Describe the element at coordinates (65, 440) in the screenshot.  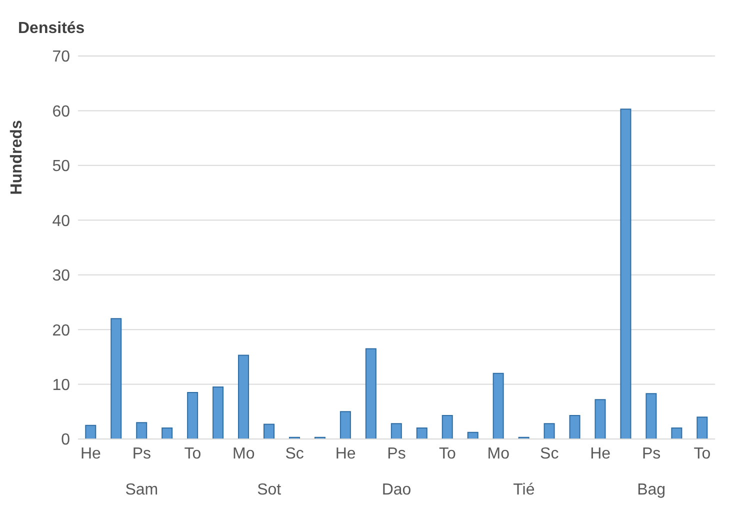
I see `y-tick-label: 0` at that location.